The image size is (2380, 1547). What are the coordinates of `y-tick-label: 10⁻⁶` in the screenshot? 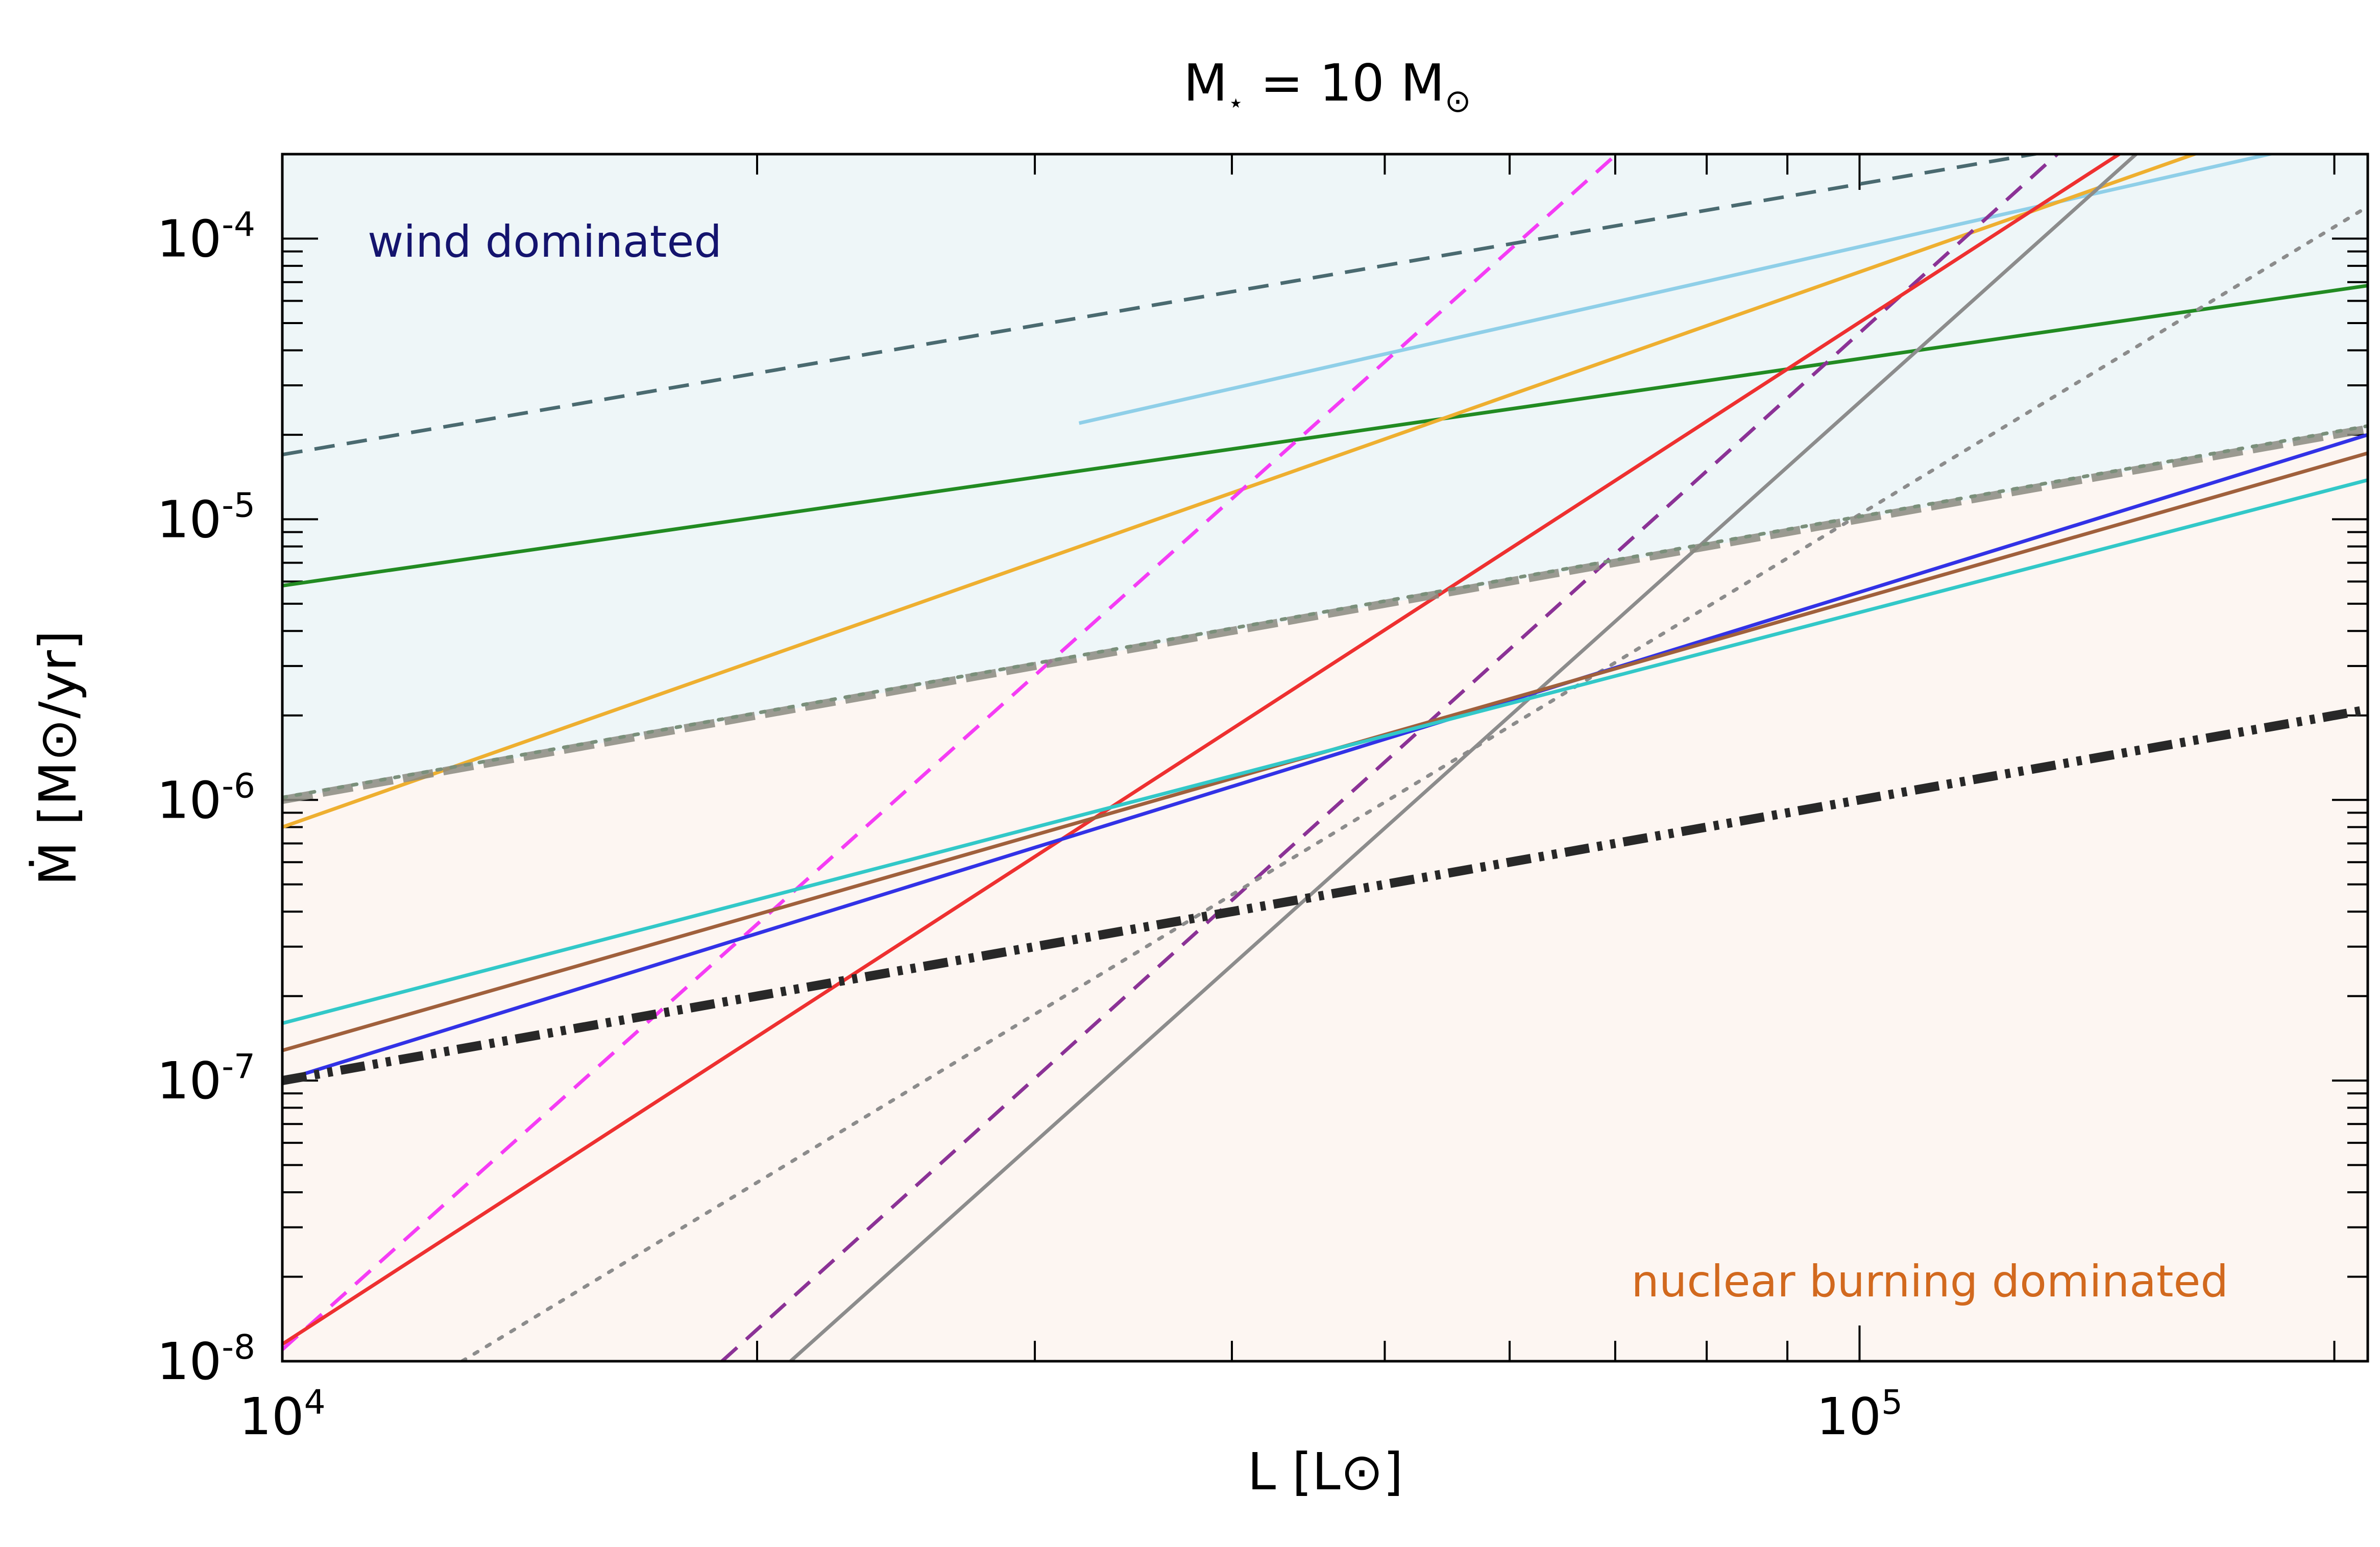 It's located at (206, 798).